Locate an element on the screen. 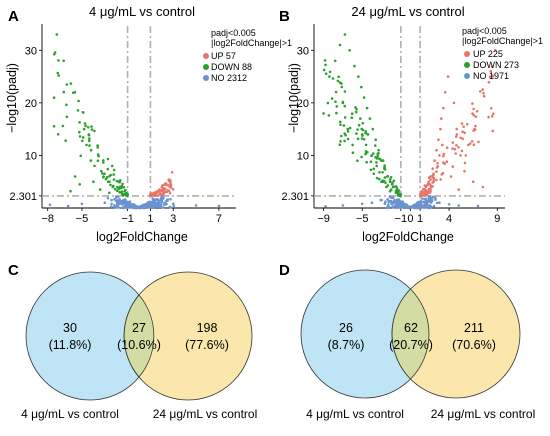 Image resolution: width=550 pixels, height=436 pixels. panel-b-threshold-fc: |log2FoldChange|>1 is located at coordinates (502, 41).